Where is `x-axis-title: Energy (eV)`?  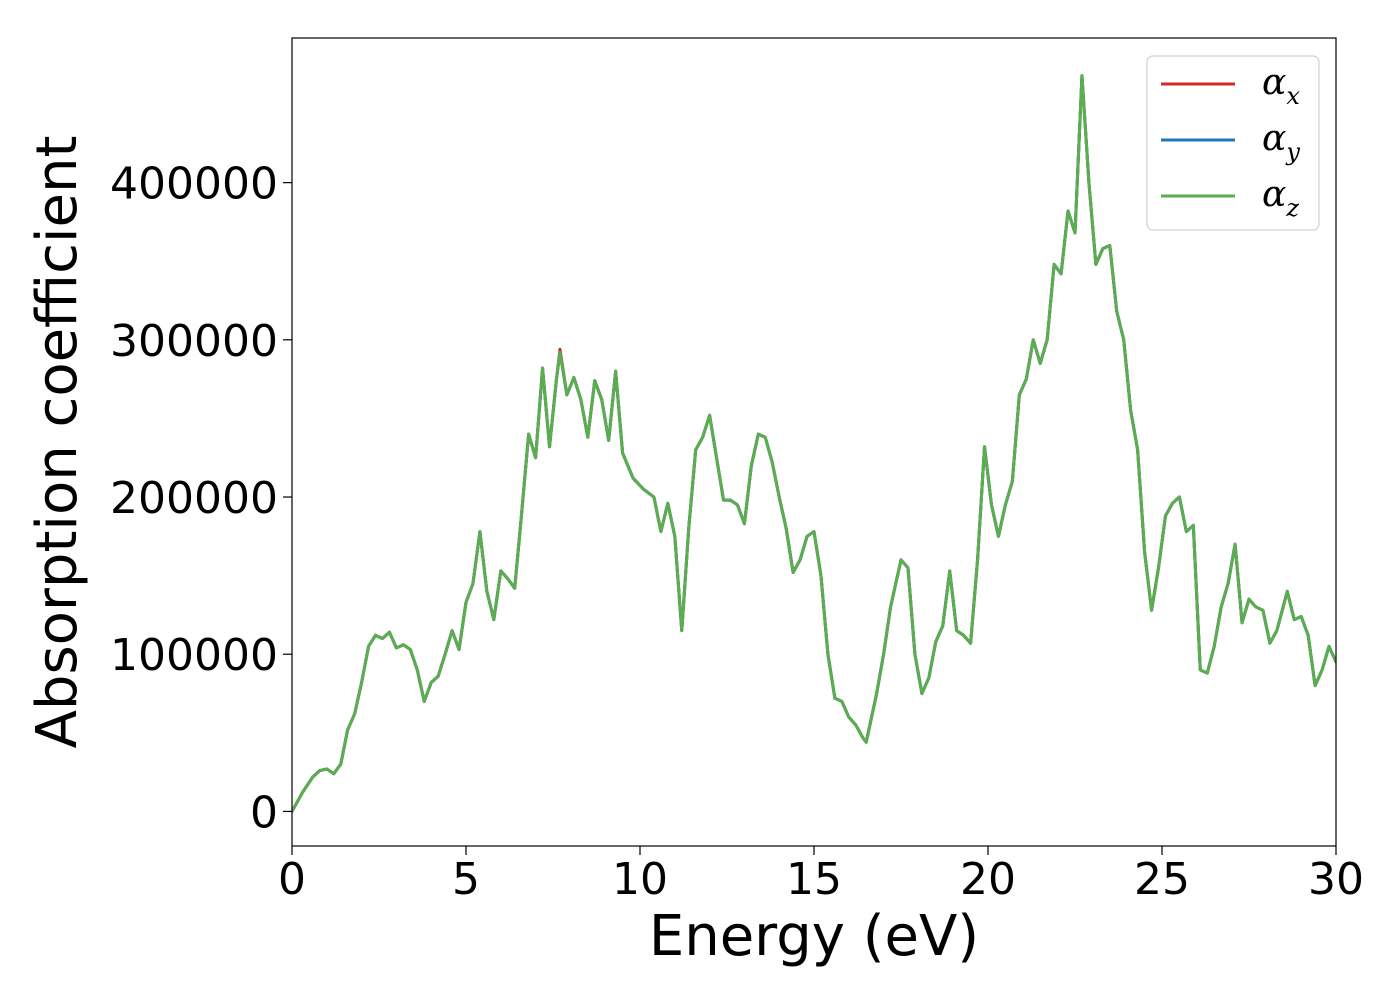
x-axis-title: Energy (eV) is located at coordinates (814, 936).